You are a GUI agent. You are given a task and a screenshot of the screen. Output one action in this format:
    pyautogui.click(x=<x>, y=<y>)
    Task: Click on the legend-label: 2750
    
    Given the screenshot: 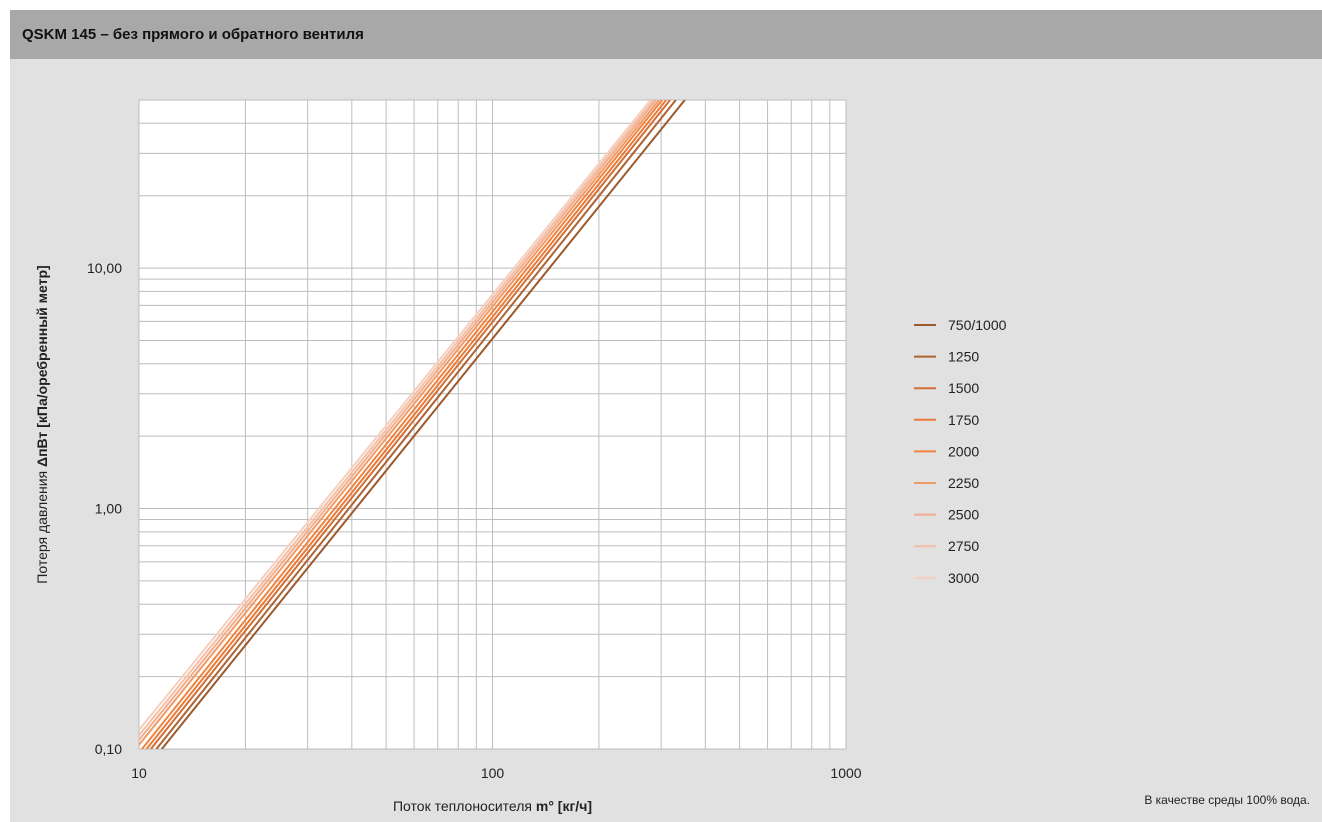 What is the action you would take?
    pyautogui.click(x=963, y=546)
    